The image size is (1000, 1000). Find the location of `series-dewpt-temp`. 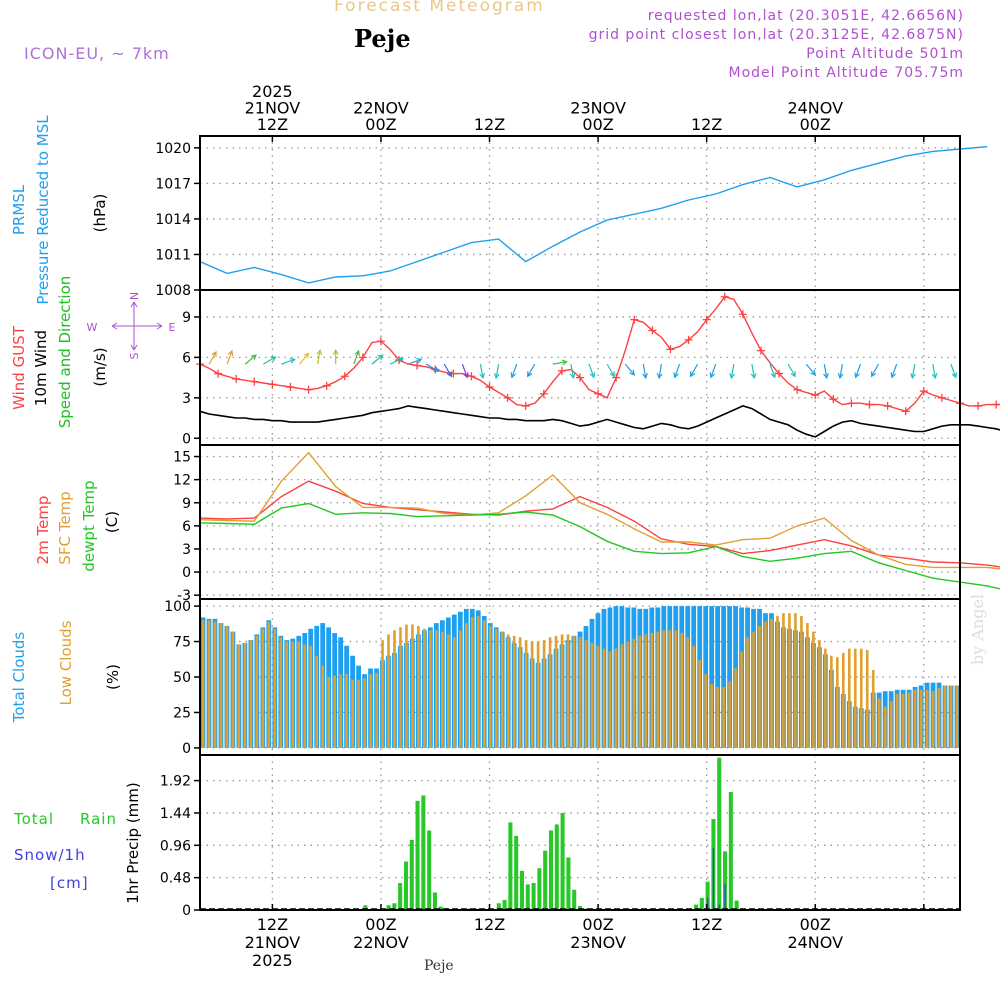

series-dewpt-temp is located at coordinates (599, 546).